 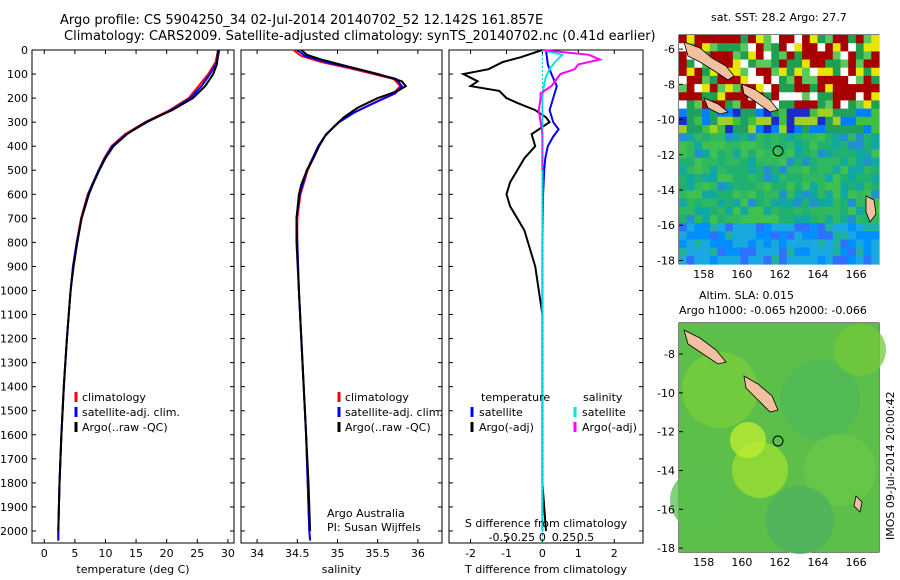 I want to click on legend-title-salinity: salinity, so click(x=603, y=397).